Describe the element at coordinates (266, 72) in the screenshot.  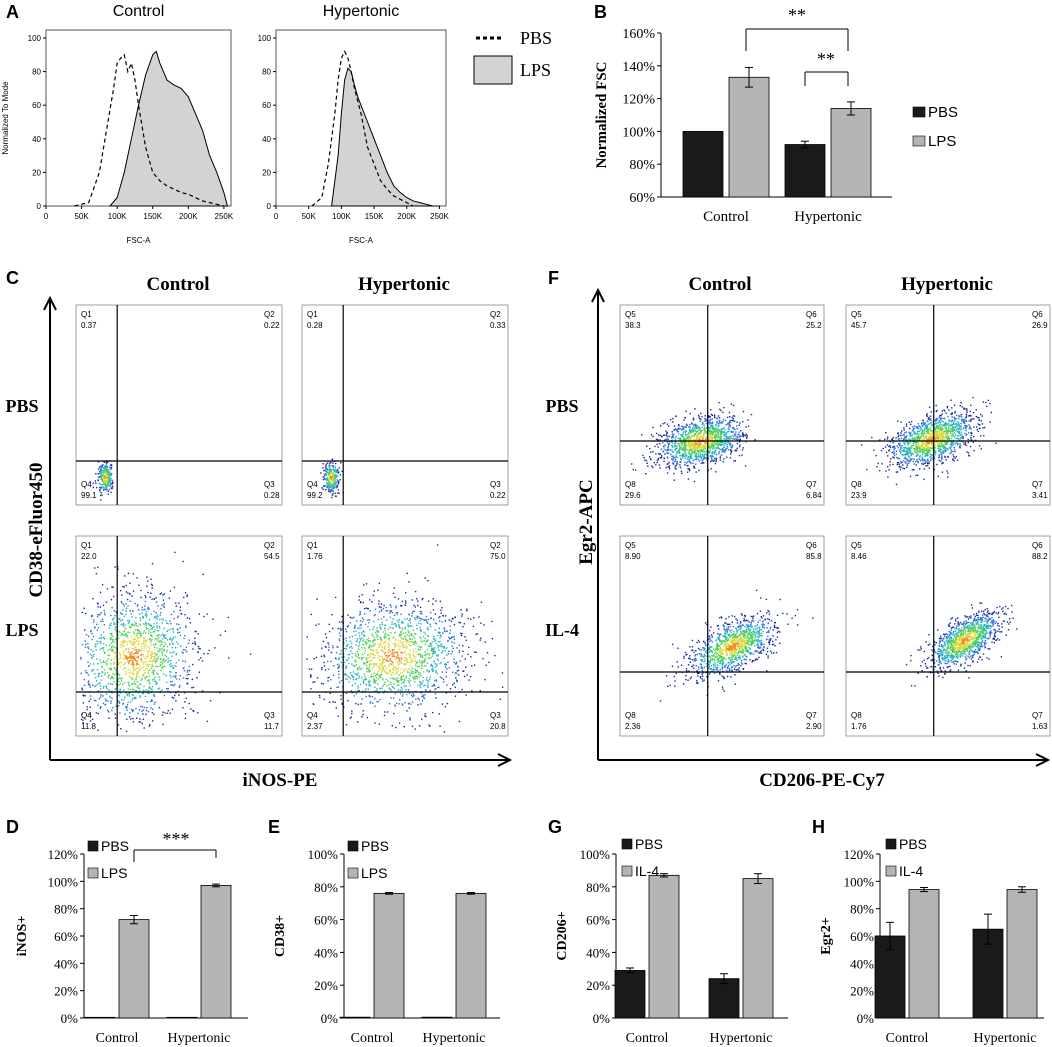
I see `y-tick-label: 80` at that location.